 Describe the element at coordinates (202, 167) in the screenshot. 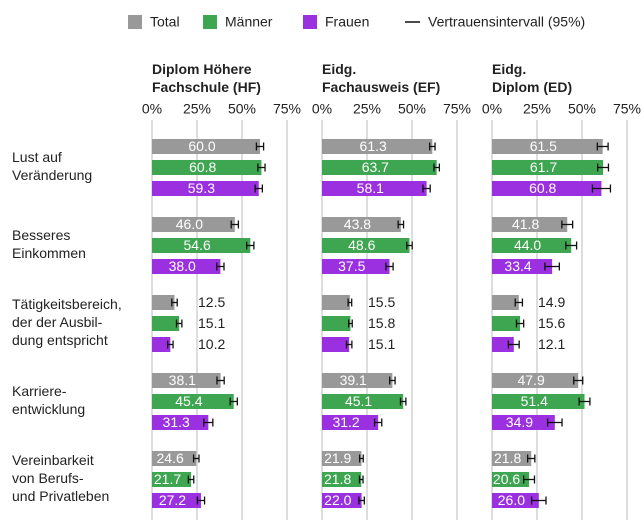

I see `value-label: 60.8` at that location.